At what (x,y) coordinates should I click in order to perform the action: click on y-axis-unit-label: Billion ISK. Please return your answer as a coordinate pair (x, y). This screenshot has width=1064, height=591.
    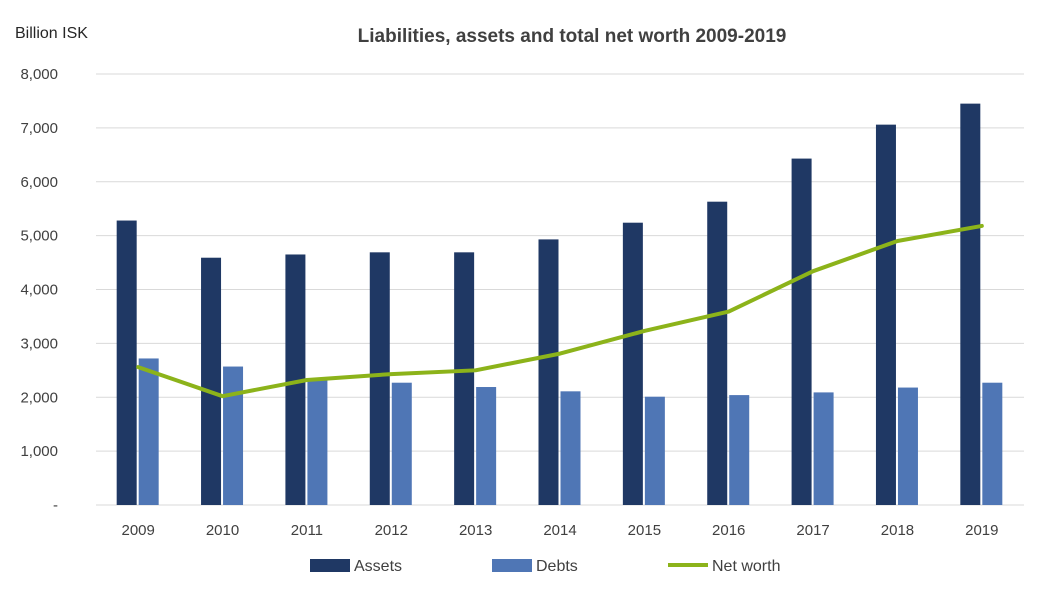
    Looking at the image, I should click on (51, 33).